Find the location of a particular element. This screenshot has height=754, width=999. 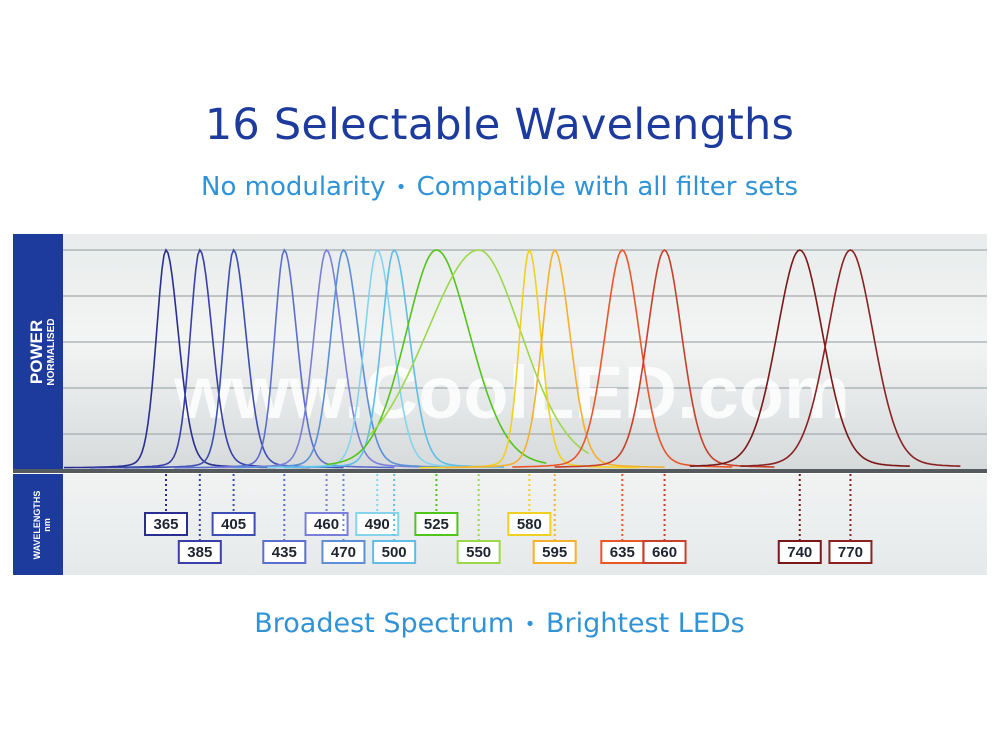

subtitle-part-2: Compatible with all filter sets is located at coordinates (607, 187).